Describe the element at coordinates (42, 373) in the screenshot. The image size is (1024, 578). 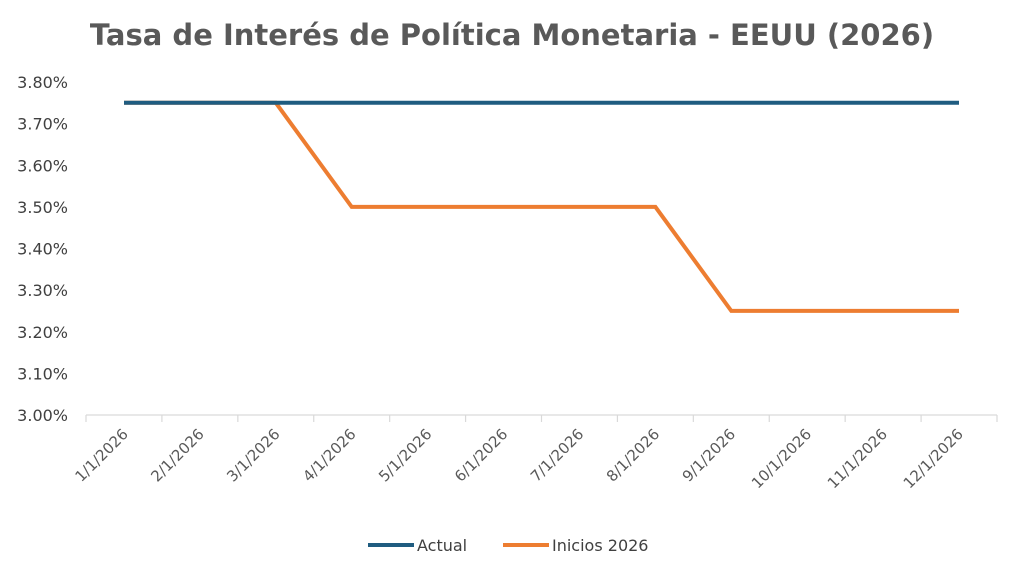
I see `y-tick-label: 3.10%` at that location.